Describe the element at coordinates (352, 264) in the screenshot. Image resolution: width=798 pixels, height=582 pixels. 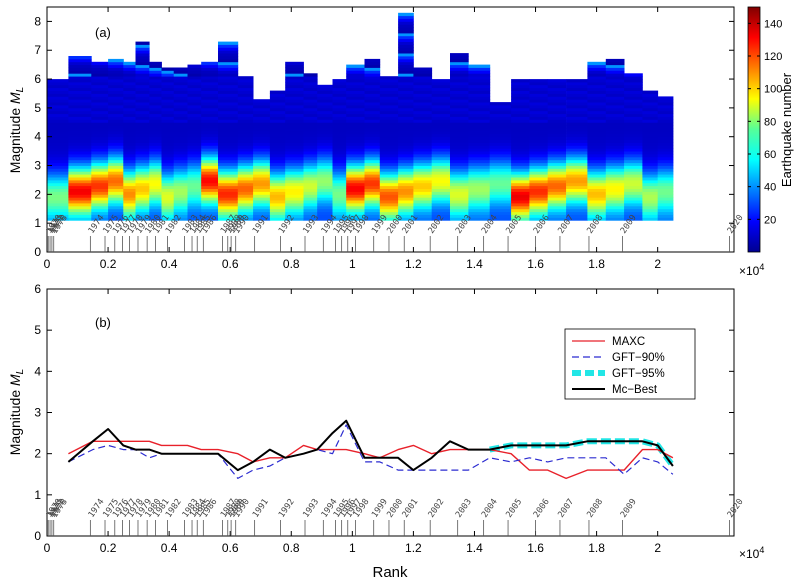
I see `top-x-tick-label: 1` at that location.